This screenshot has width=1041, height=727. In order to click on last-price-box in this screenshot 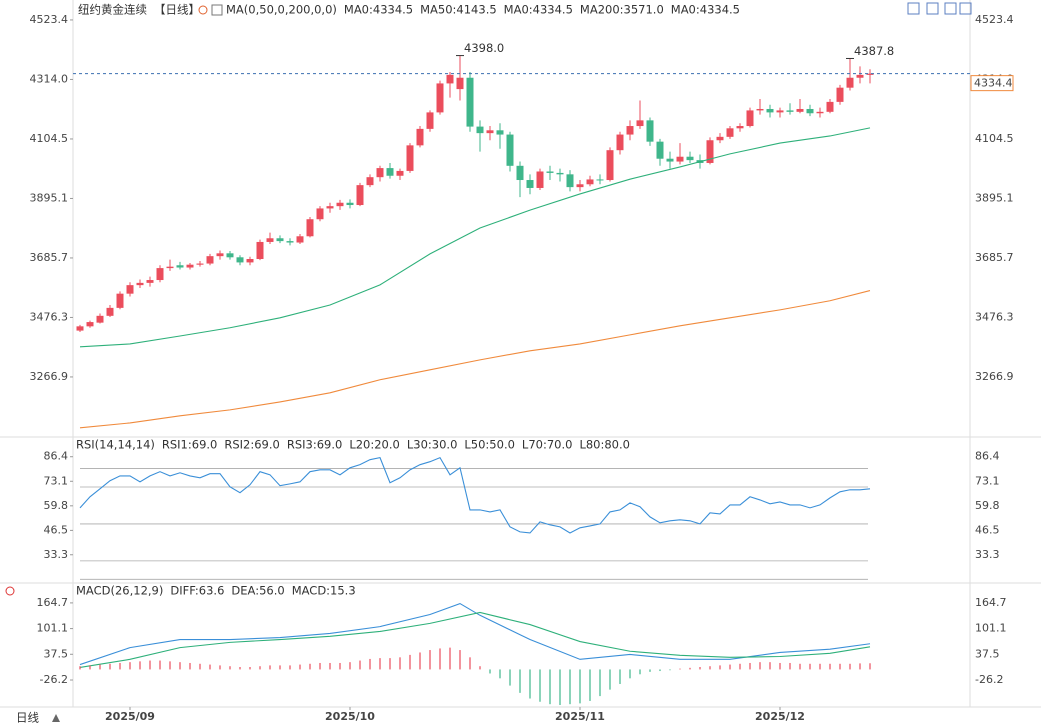, I will do `click(992, 83)`.